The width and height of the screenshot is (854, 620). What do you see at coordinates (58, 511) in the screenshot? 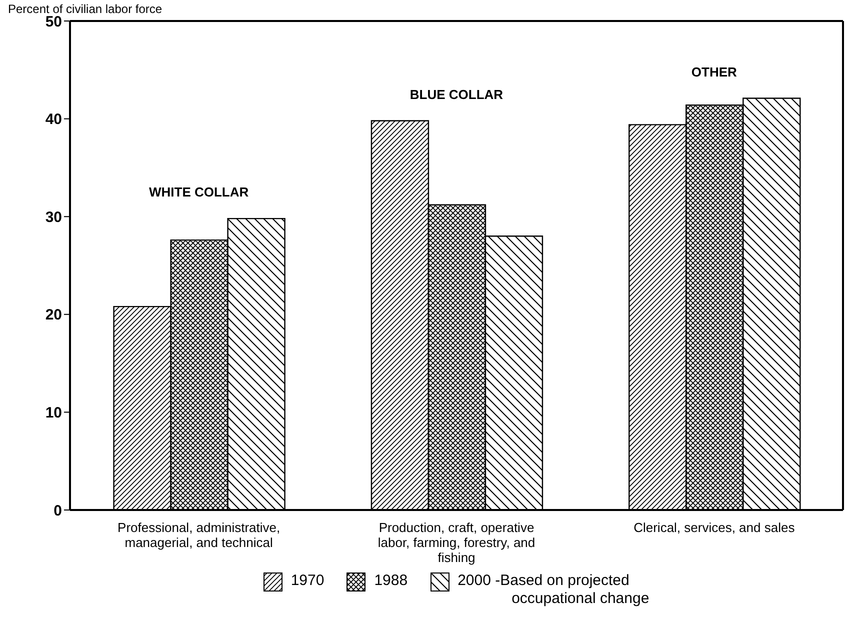
I see `y-tick-label: 0` at bounding box center [58, 511].